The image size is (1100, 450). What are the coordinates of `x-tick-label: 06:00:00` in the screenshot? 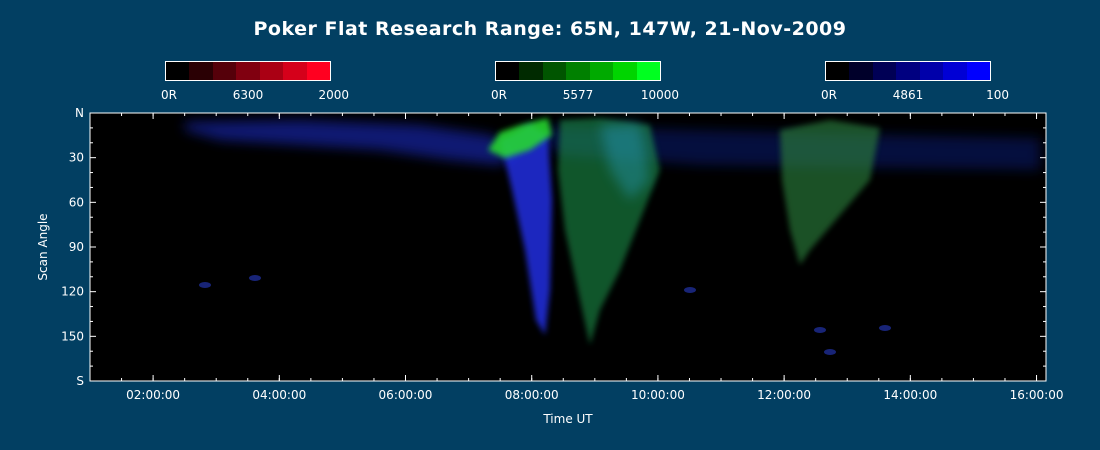 It's located at (406, 395).